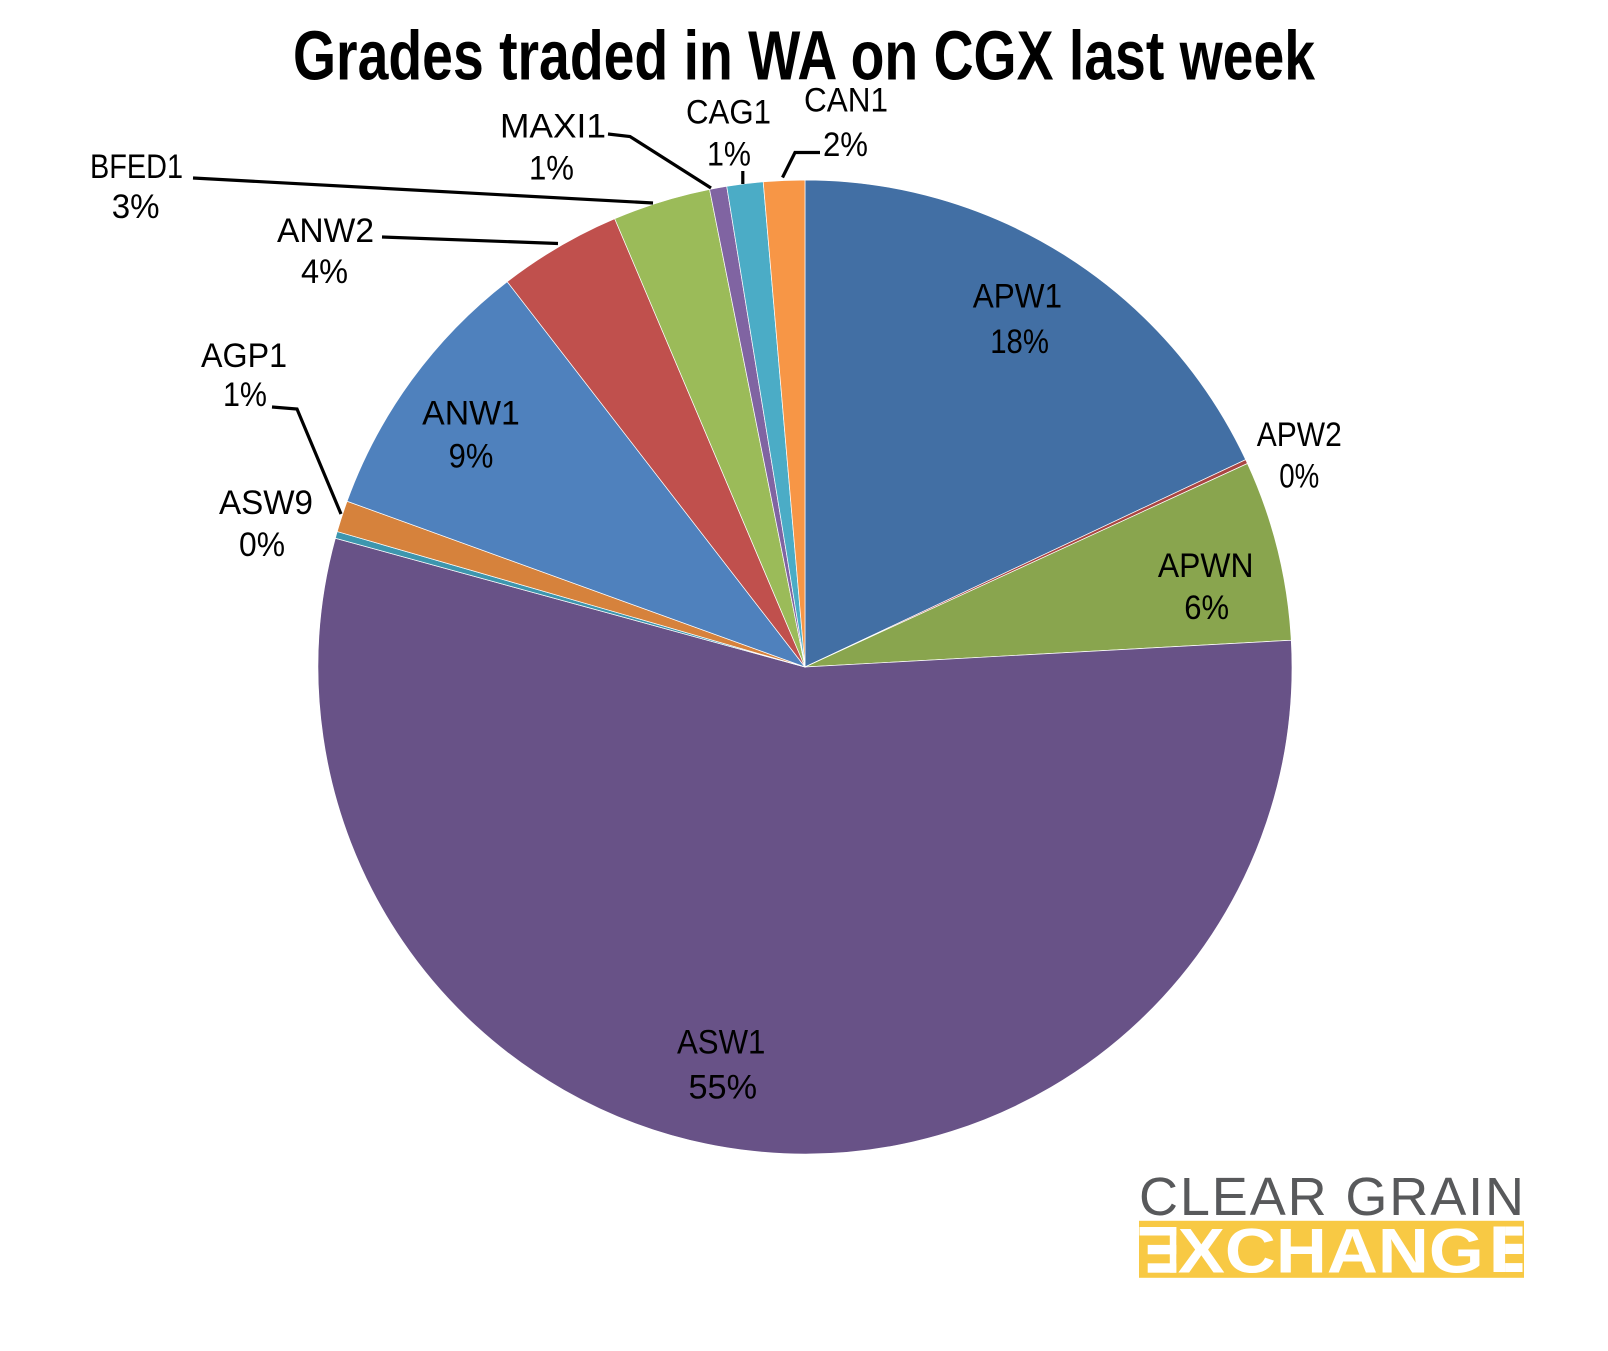  I want to click on svg-text: ANW1, so click(471, 414).